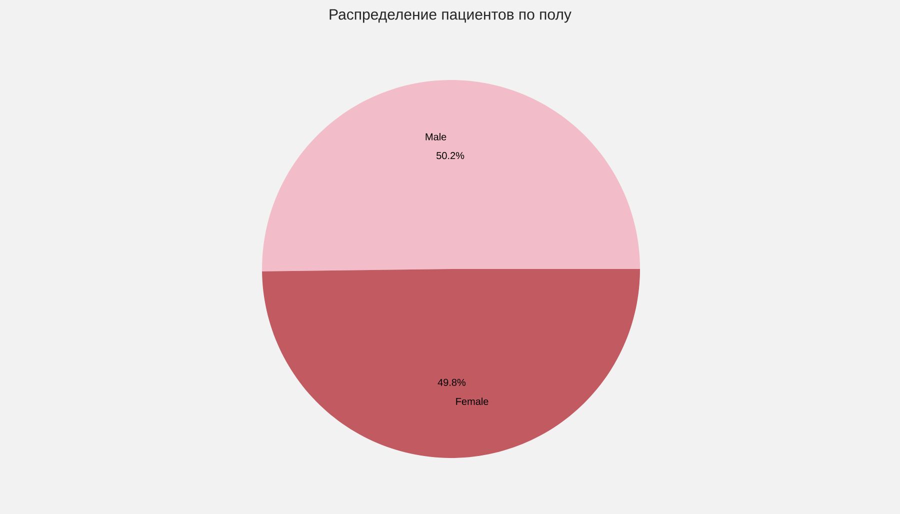 This screenshot has height=514, width=900. What do you see at coordinates (472, 401) in the screenshot?
I see `slice-label: Female` at bounding box center [472, 401].